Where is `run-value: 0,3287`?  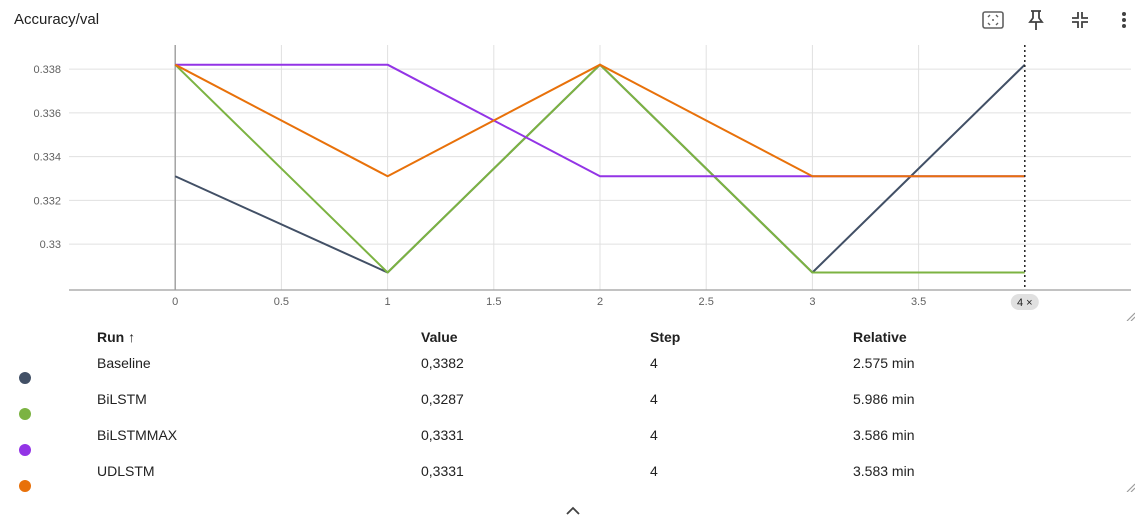
run-value: 0,3287 is located at coordinates (442, 399).